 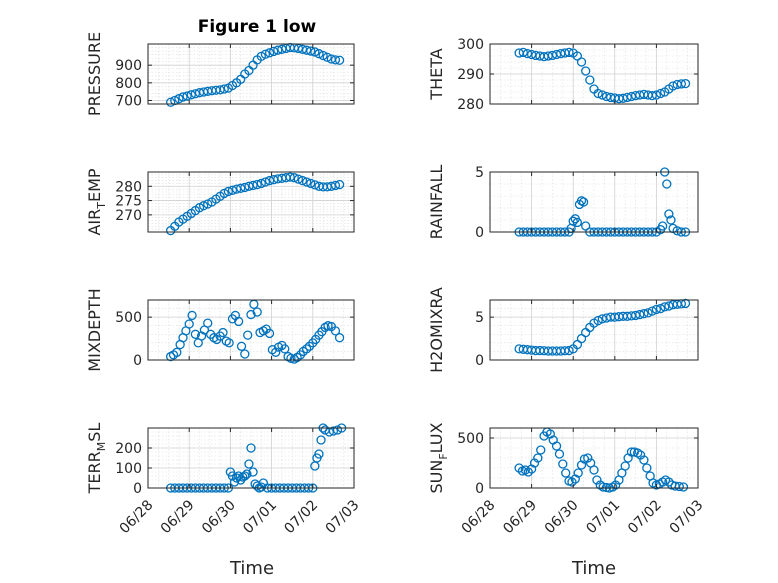 I want to click on y-tick-label: 290, so click(x=470, y=75).